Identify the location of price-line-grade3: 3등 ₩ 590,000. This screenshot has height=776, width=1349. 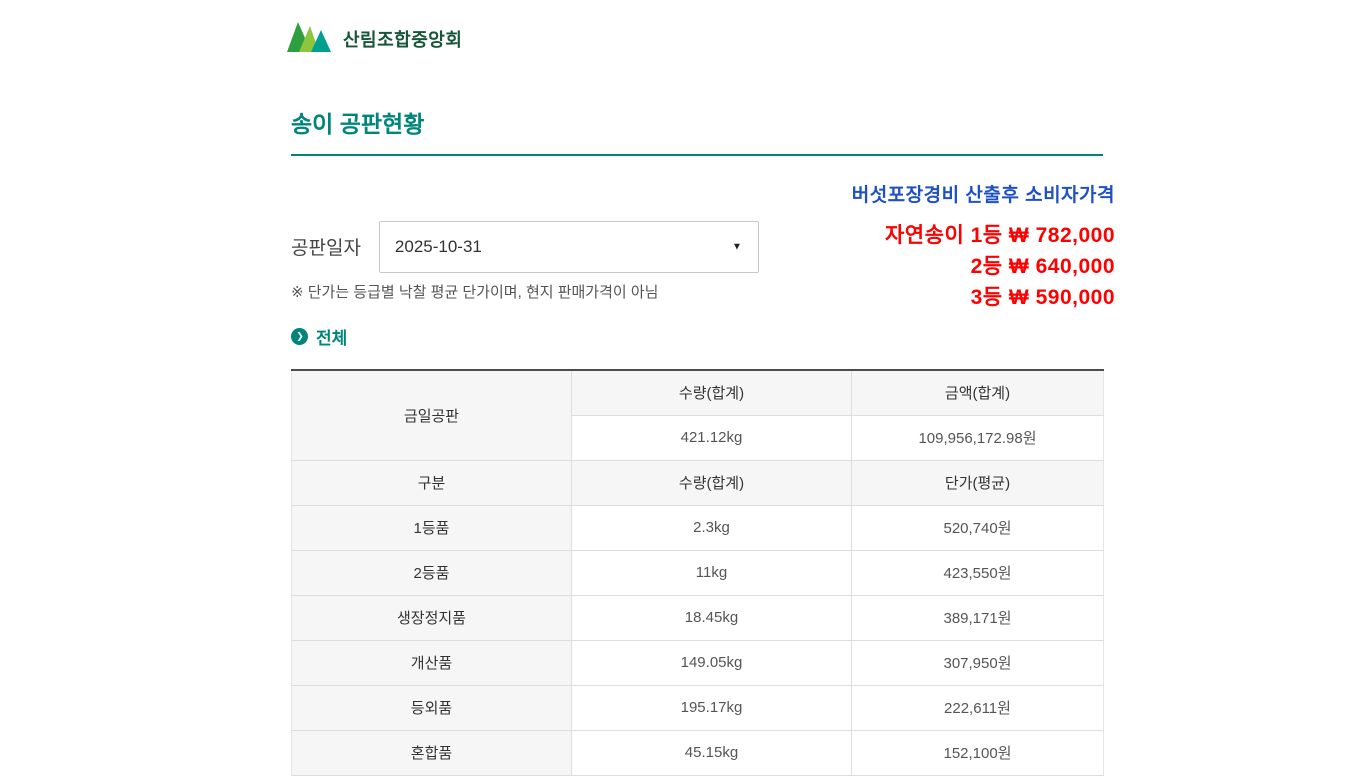
(1042, 297).